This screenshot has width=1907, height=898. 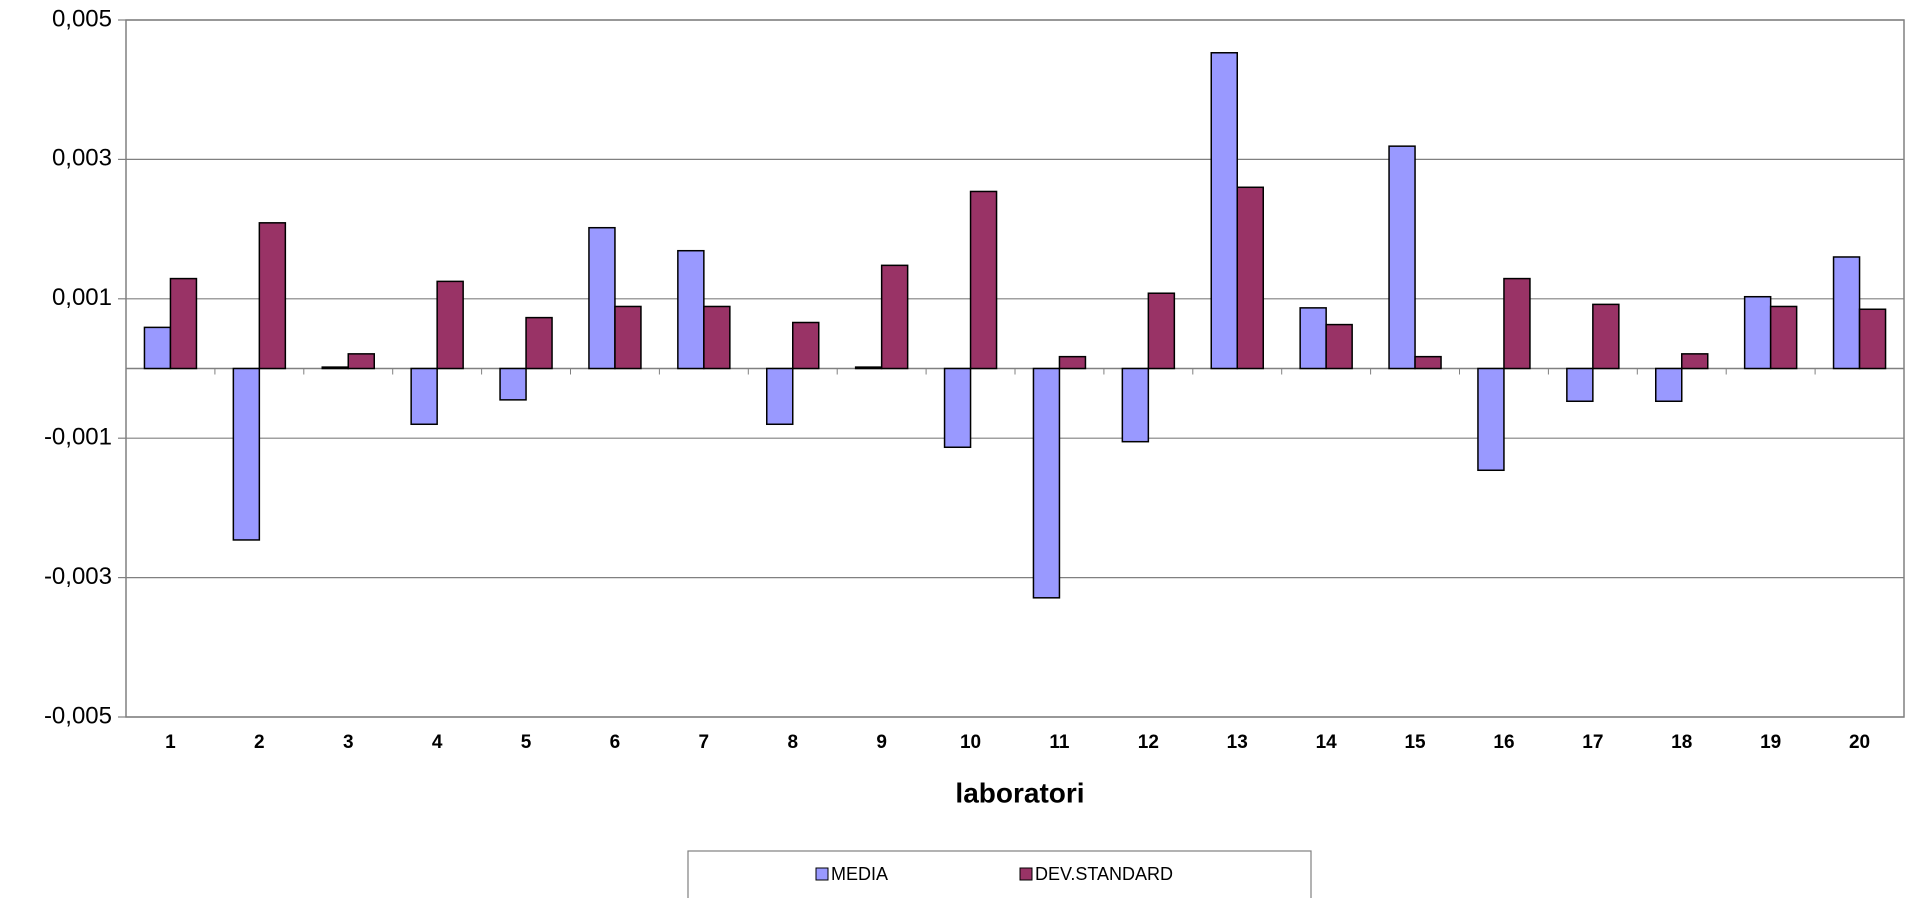 I want to click on x-tick-label: 13, so click(x=1237, y=742).